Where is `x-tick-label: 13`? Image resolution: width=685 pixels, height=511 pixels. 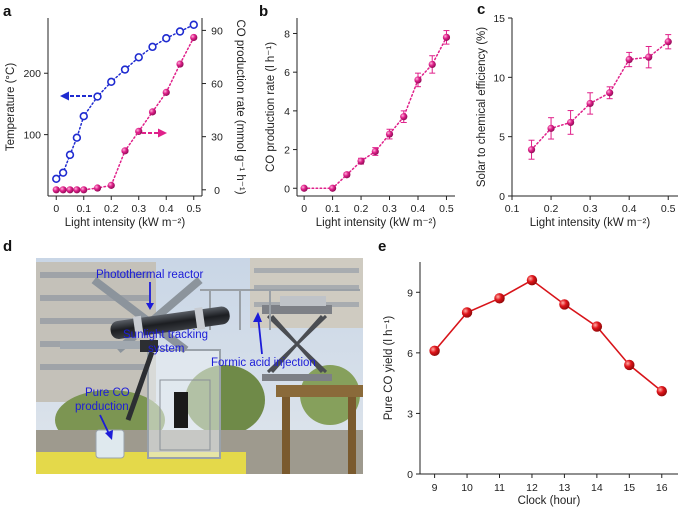 x-tick-label: 13 is located at coordinates (565, 488).